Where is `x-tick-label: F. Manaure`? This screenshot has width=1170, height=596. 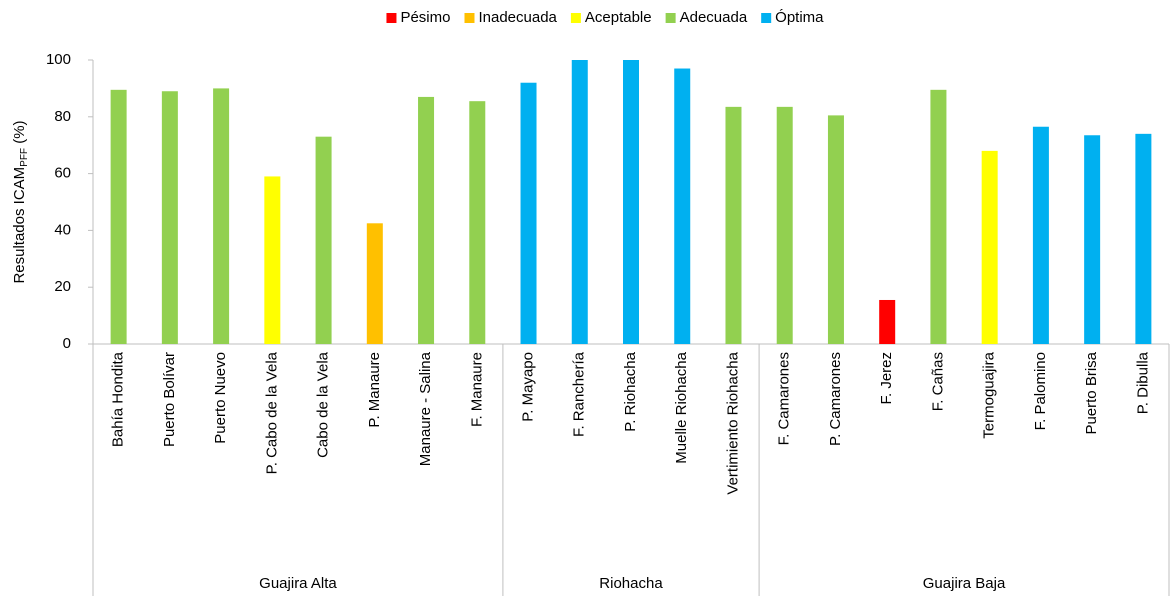
x-tick-label: F. Manaure is located at coordinates (476, 389).